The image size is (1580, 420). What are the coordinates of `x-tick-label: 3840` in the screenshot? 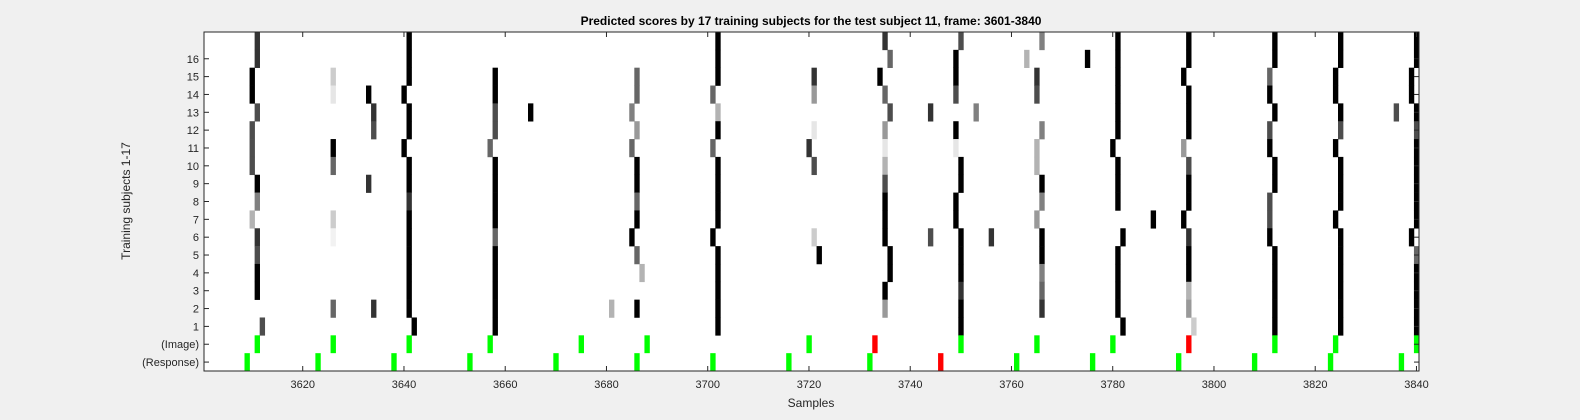 It's located at (1416, 385).